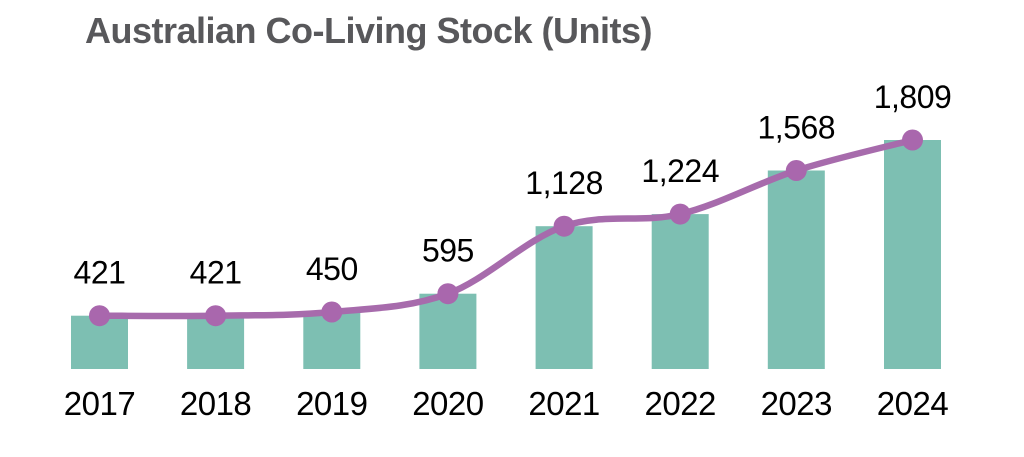  Describe the element at coordinates (99, 403) in the screenshot. I see `axis-label-2017: 2017` at that location.